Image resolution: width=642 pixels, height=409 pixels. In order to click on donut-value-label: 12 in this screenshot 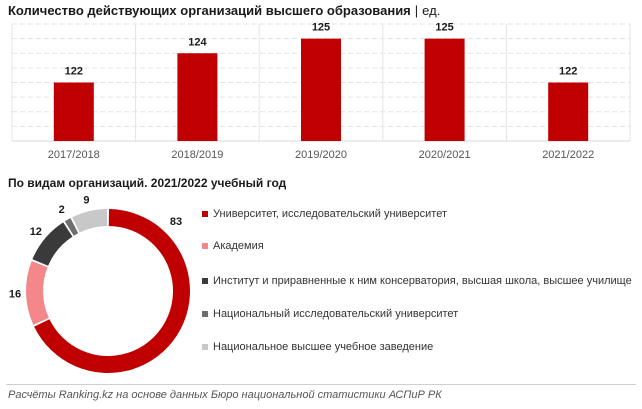, I will do `click(36, 232)`.